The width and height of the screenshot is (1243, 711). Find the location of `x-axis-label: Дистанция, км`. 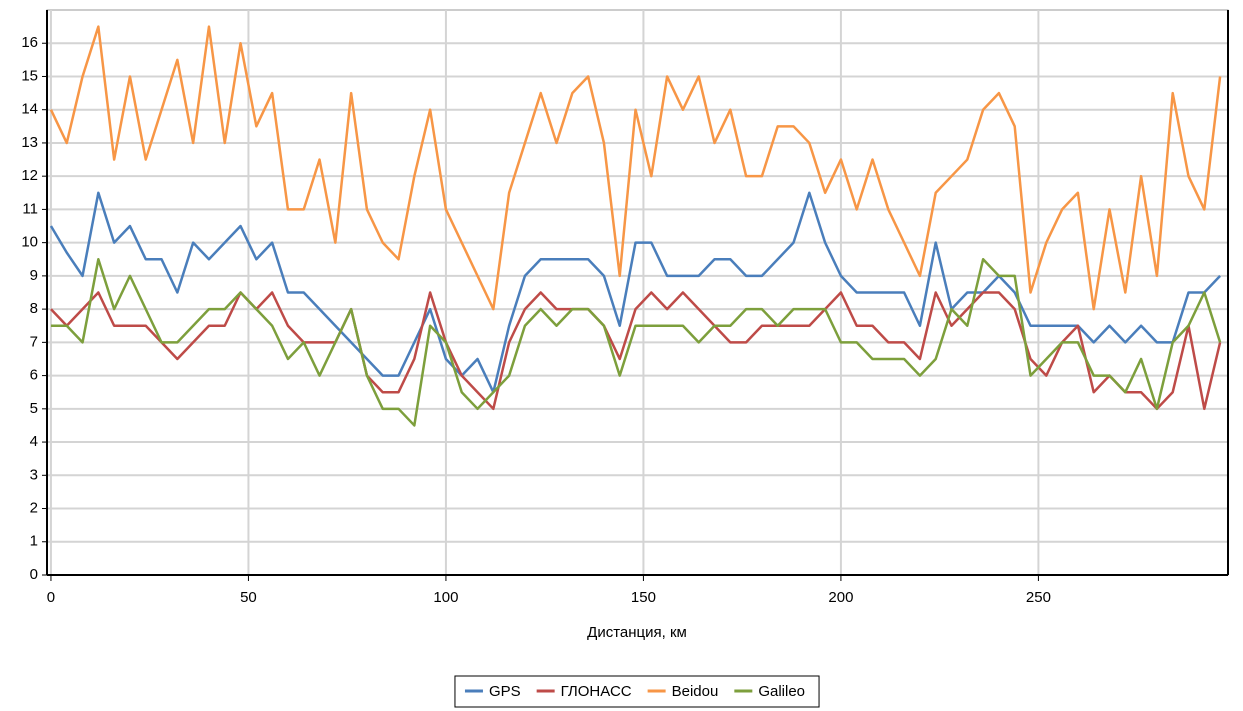

x-axis-label: Дистанция, км is located at coordinates (637, 632).